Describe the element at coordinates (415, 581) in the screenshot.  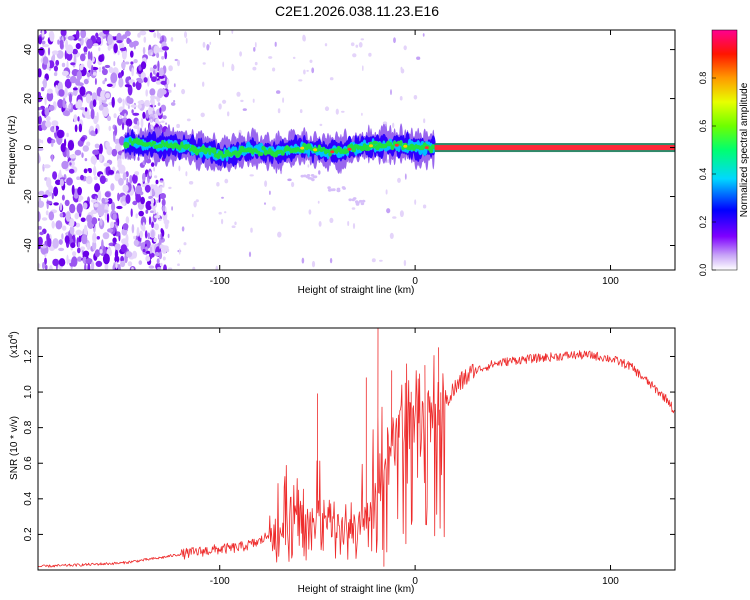
I see `snr-xtick-label: 0` at that location.